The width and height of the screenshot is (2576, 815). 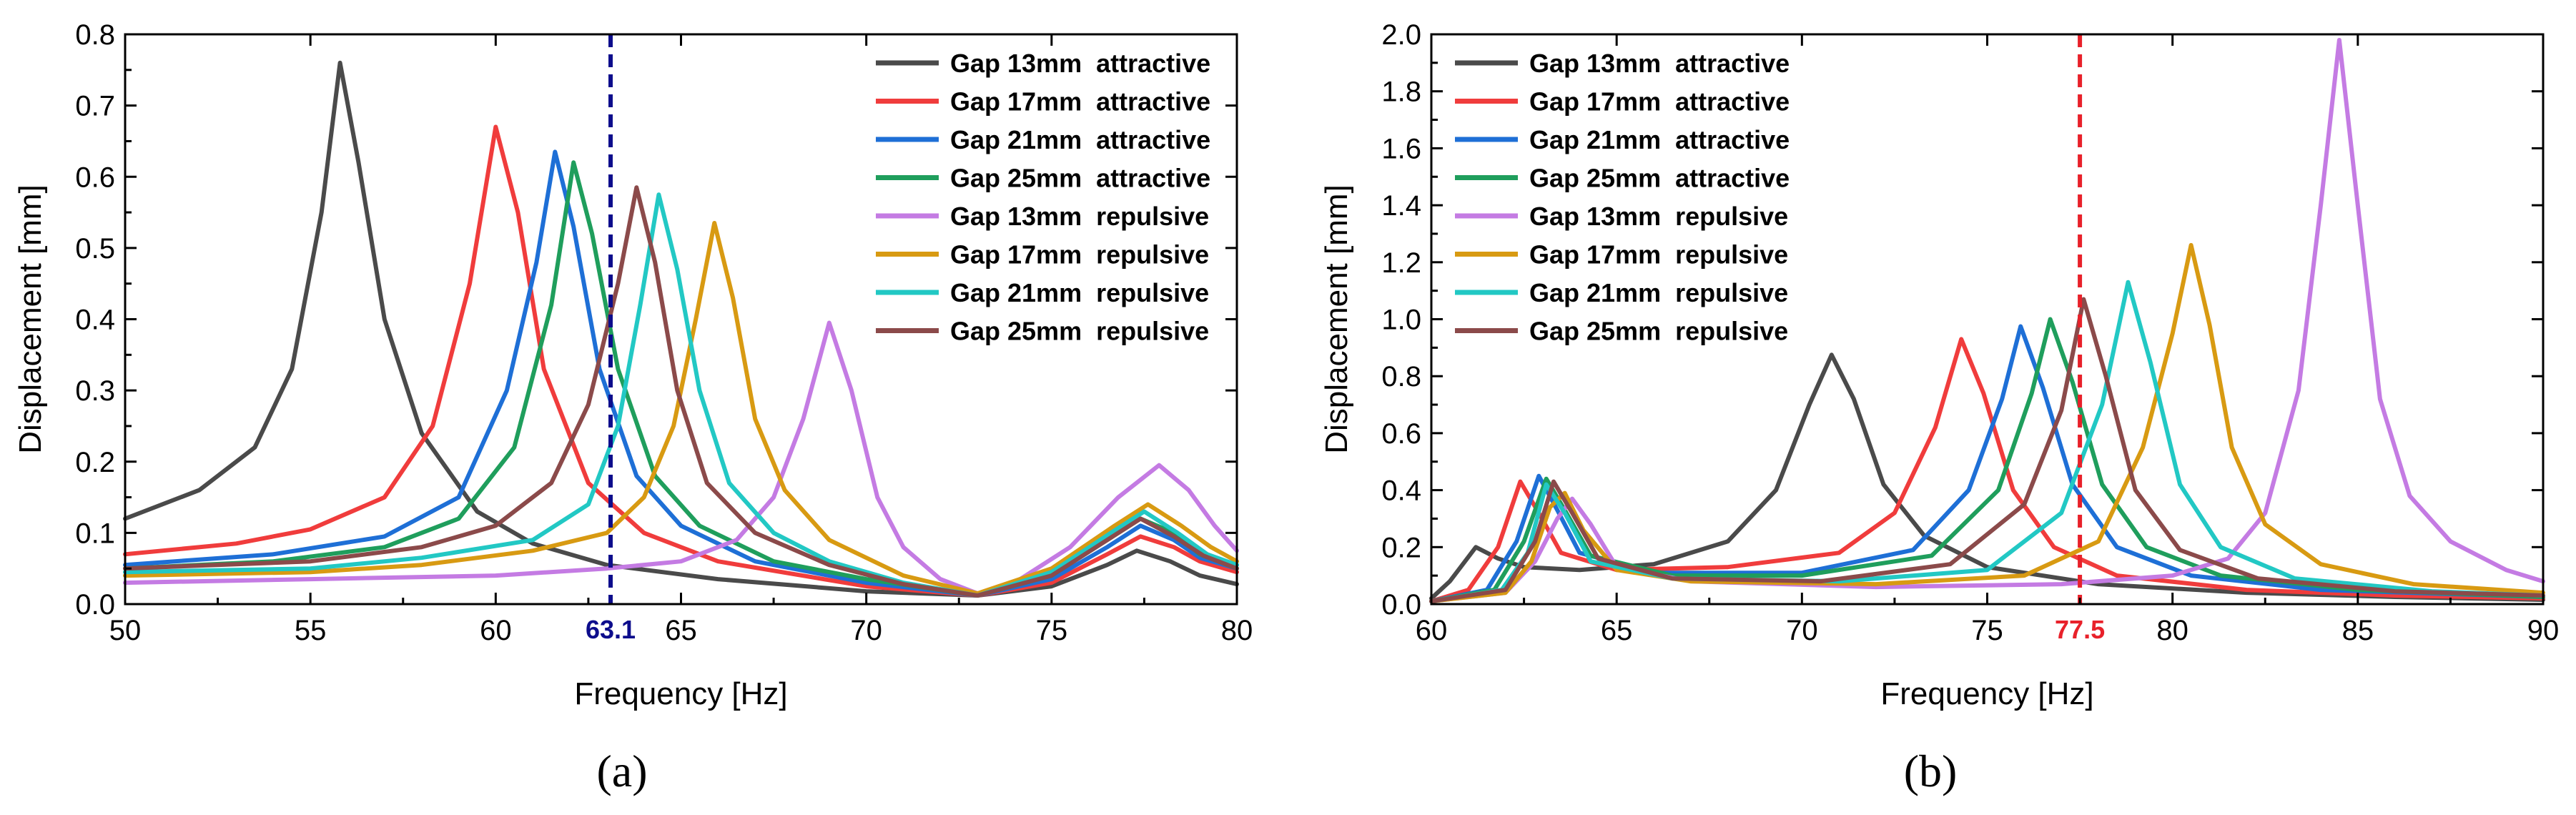 What do you see at coordinates (1401, 206) in the screenshot?
I see `y-tick-label: 1.4` at bounding box center [1401, 206].